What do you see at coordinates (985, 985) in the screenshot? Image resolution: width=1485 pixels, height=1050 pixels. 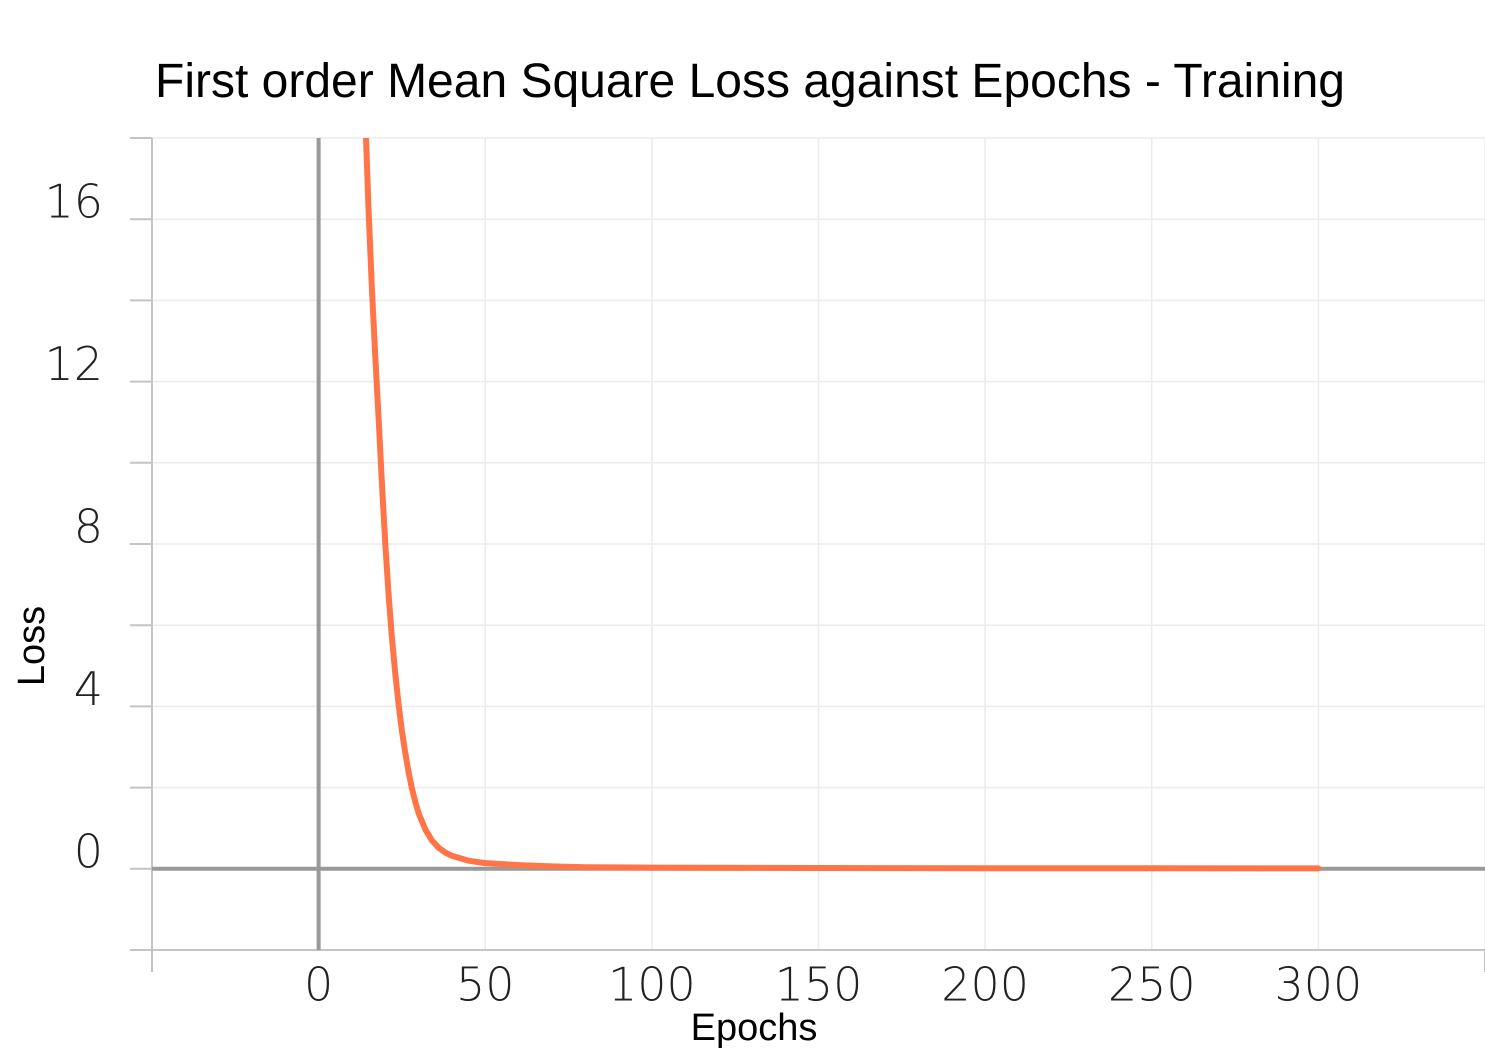 I see `x-tick-label: 200` at bounding box center [985, 985].